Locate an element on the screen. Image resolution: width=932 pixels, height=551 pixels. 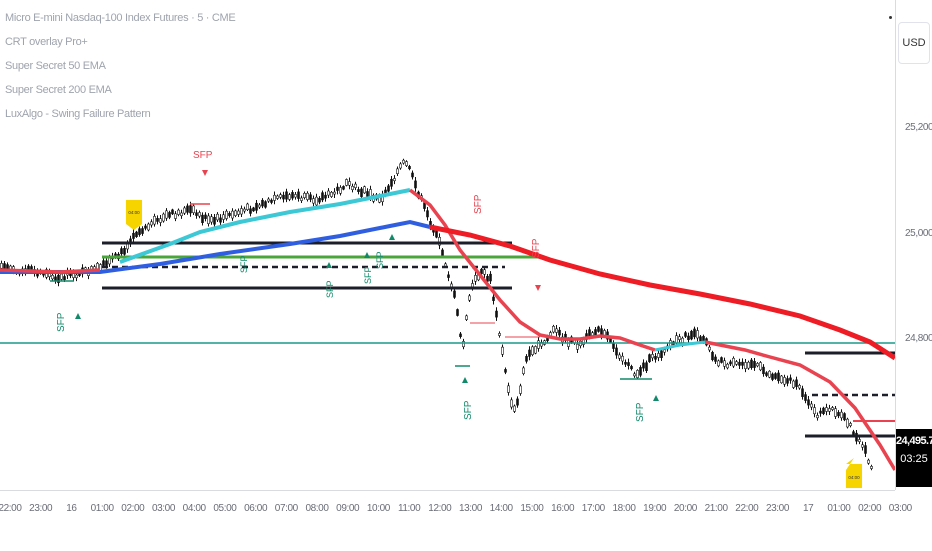
time-label: 23:00 is located at coordinates (777, 508).